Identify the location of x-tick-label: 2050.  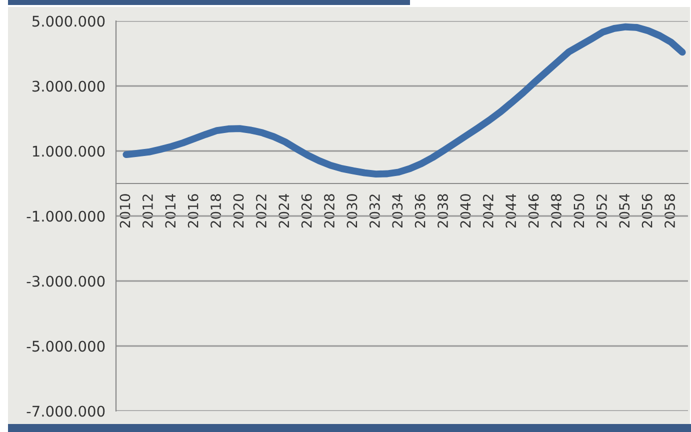
(579, 211).